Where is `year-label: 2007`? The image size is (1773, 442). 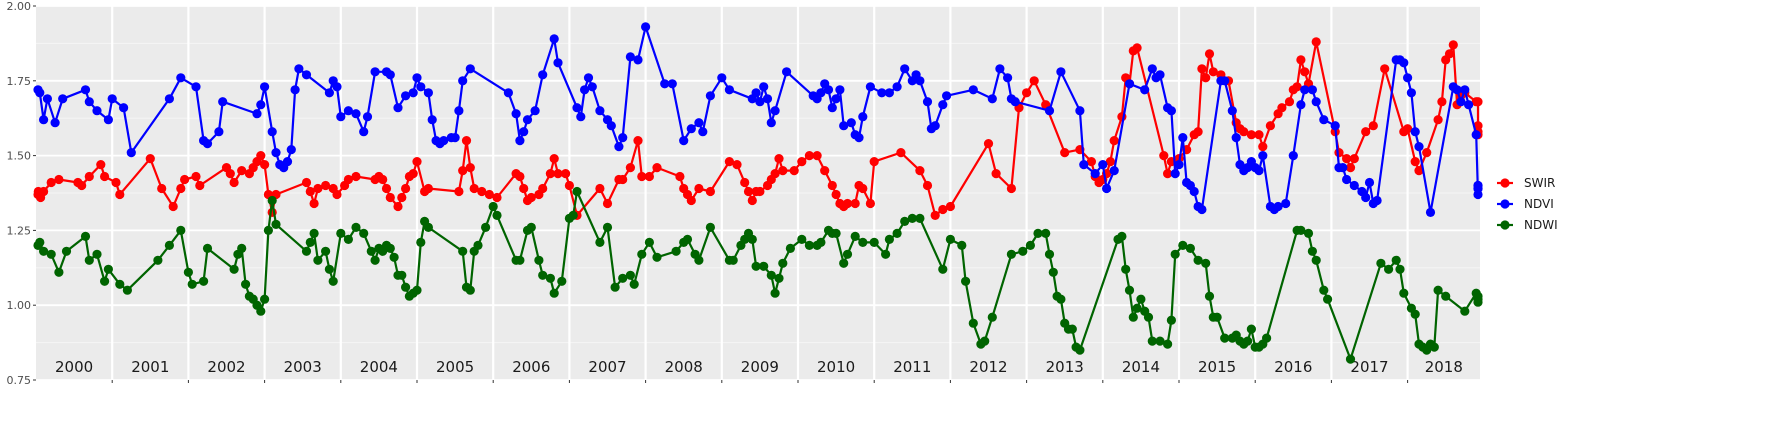
year-label: 2007 is located at coordinates (607, 367).